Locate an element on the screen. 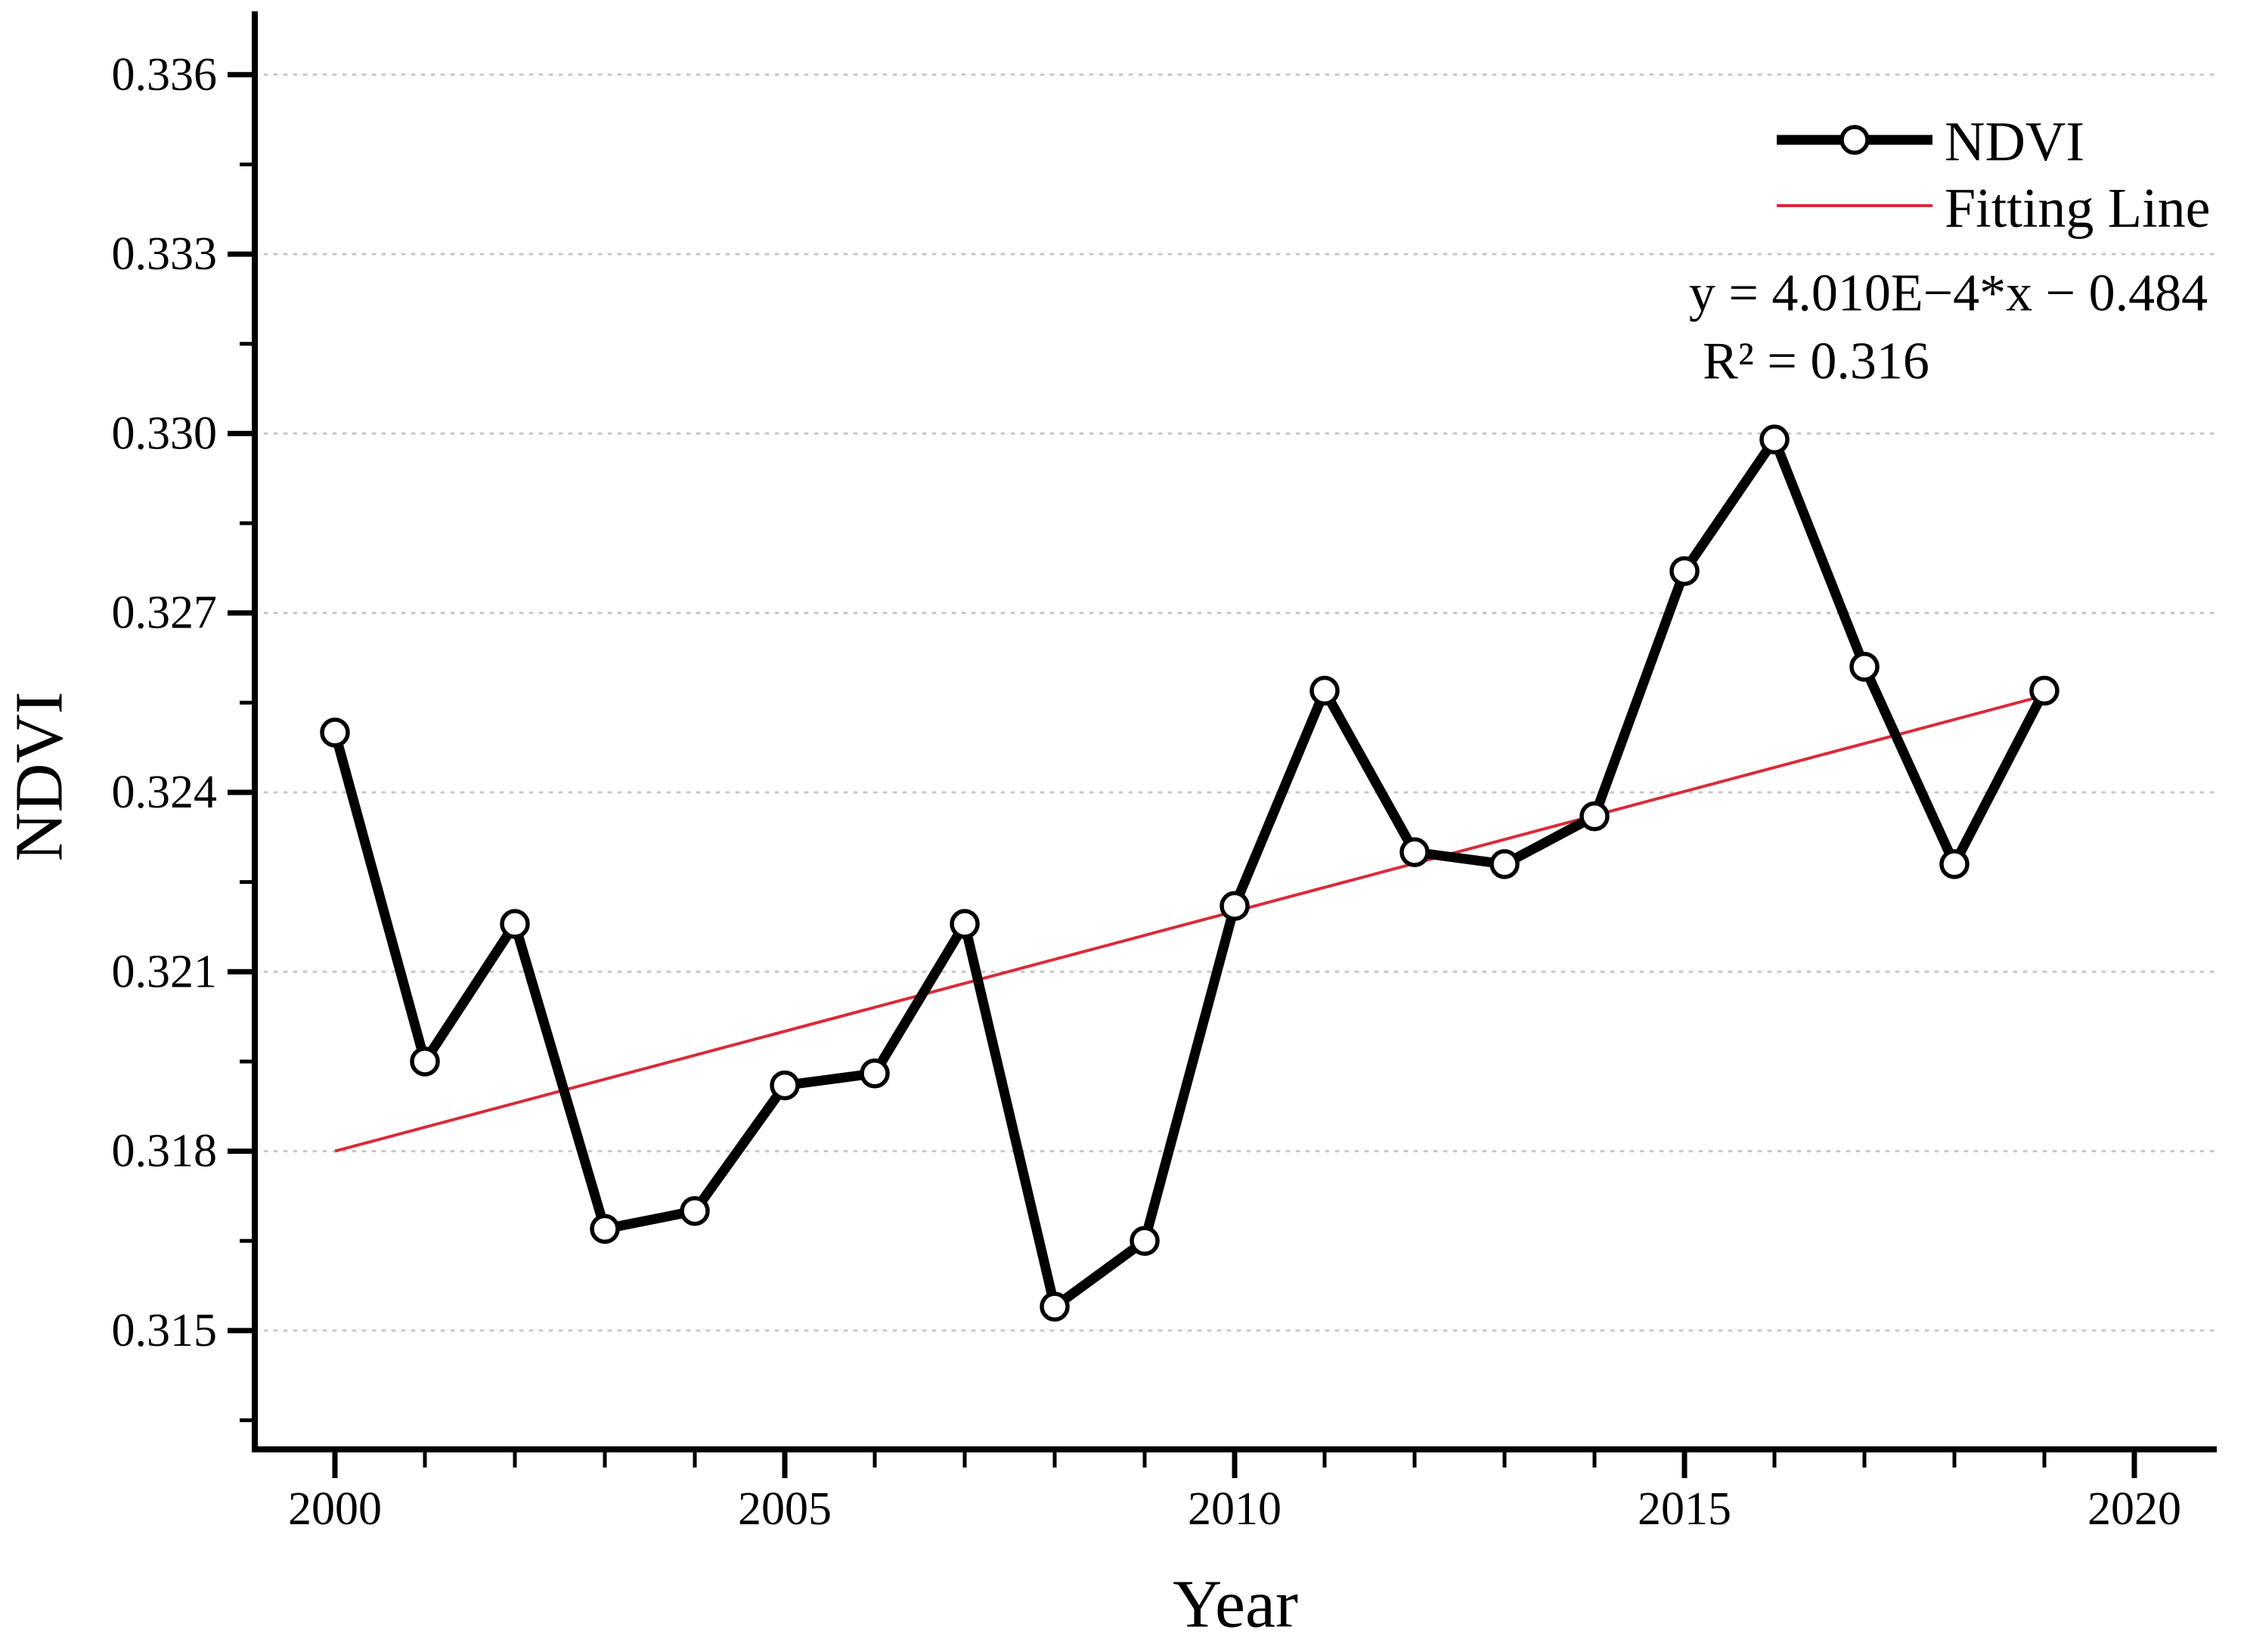 This screenshot has width=2247, height=1652. fit-equation-text: y = 4.010E−4*x − 0.484 is located at coordinates (1949, 294).